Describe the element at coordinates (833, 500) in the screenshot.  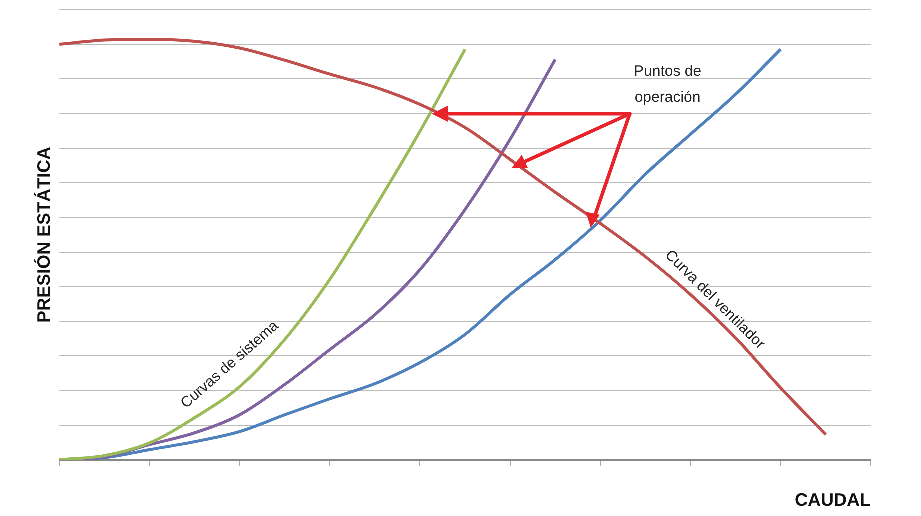
I see `x-axis-title: CAUDAL` at that location.